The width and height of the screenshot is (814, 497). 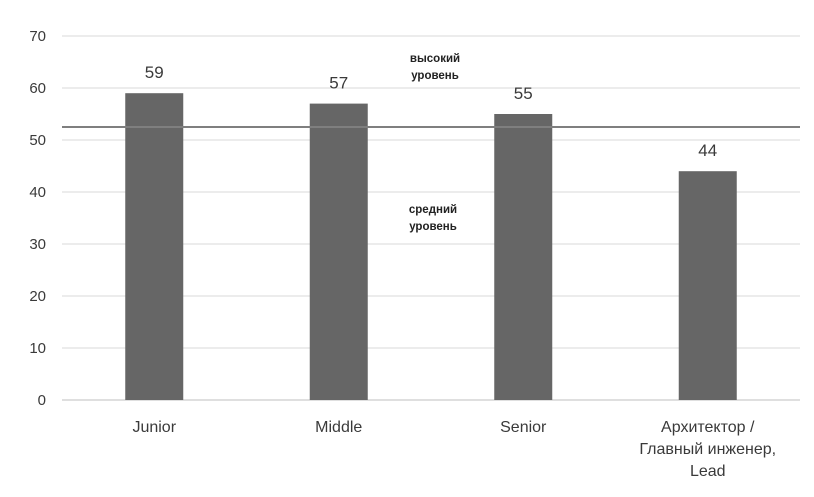 I want to click on annotations: высокий уровень средний уровень, so click(x=434, y=143).